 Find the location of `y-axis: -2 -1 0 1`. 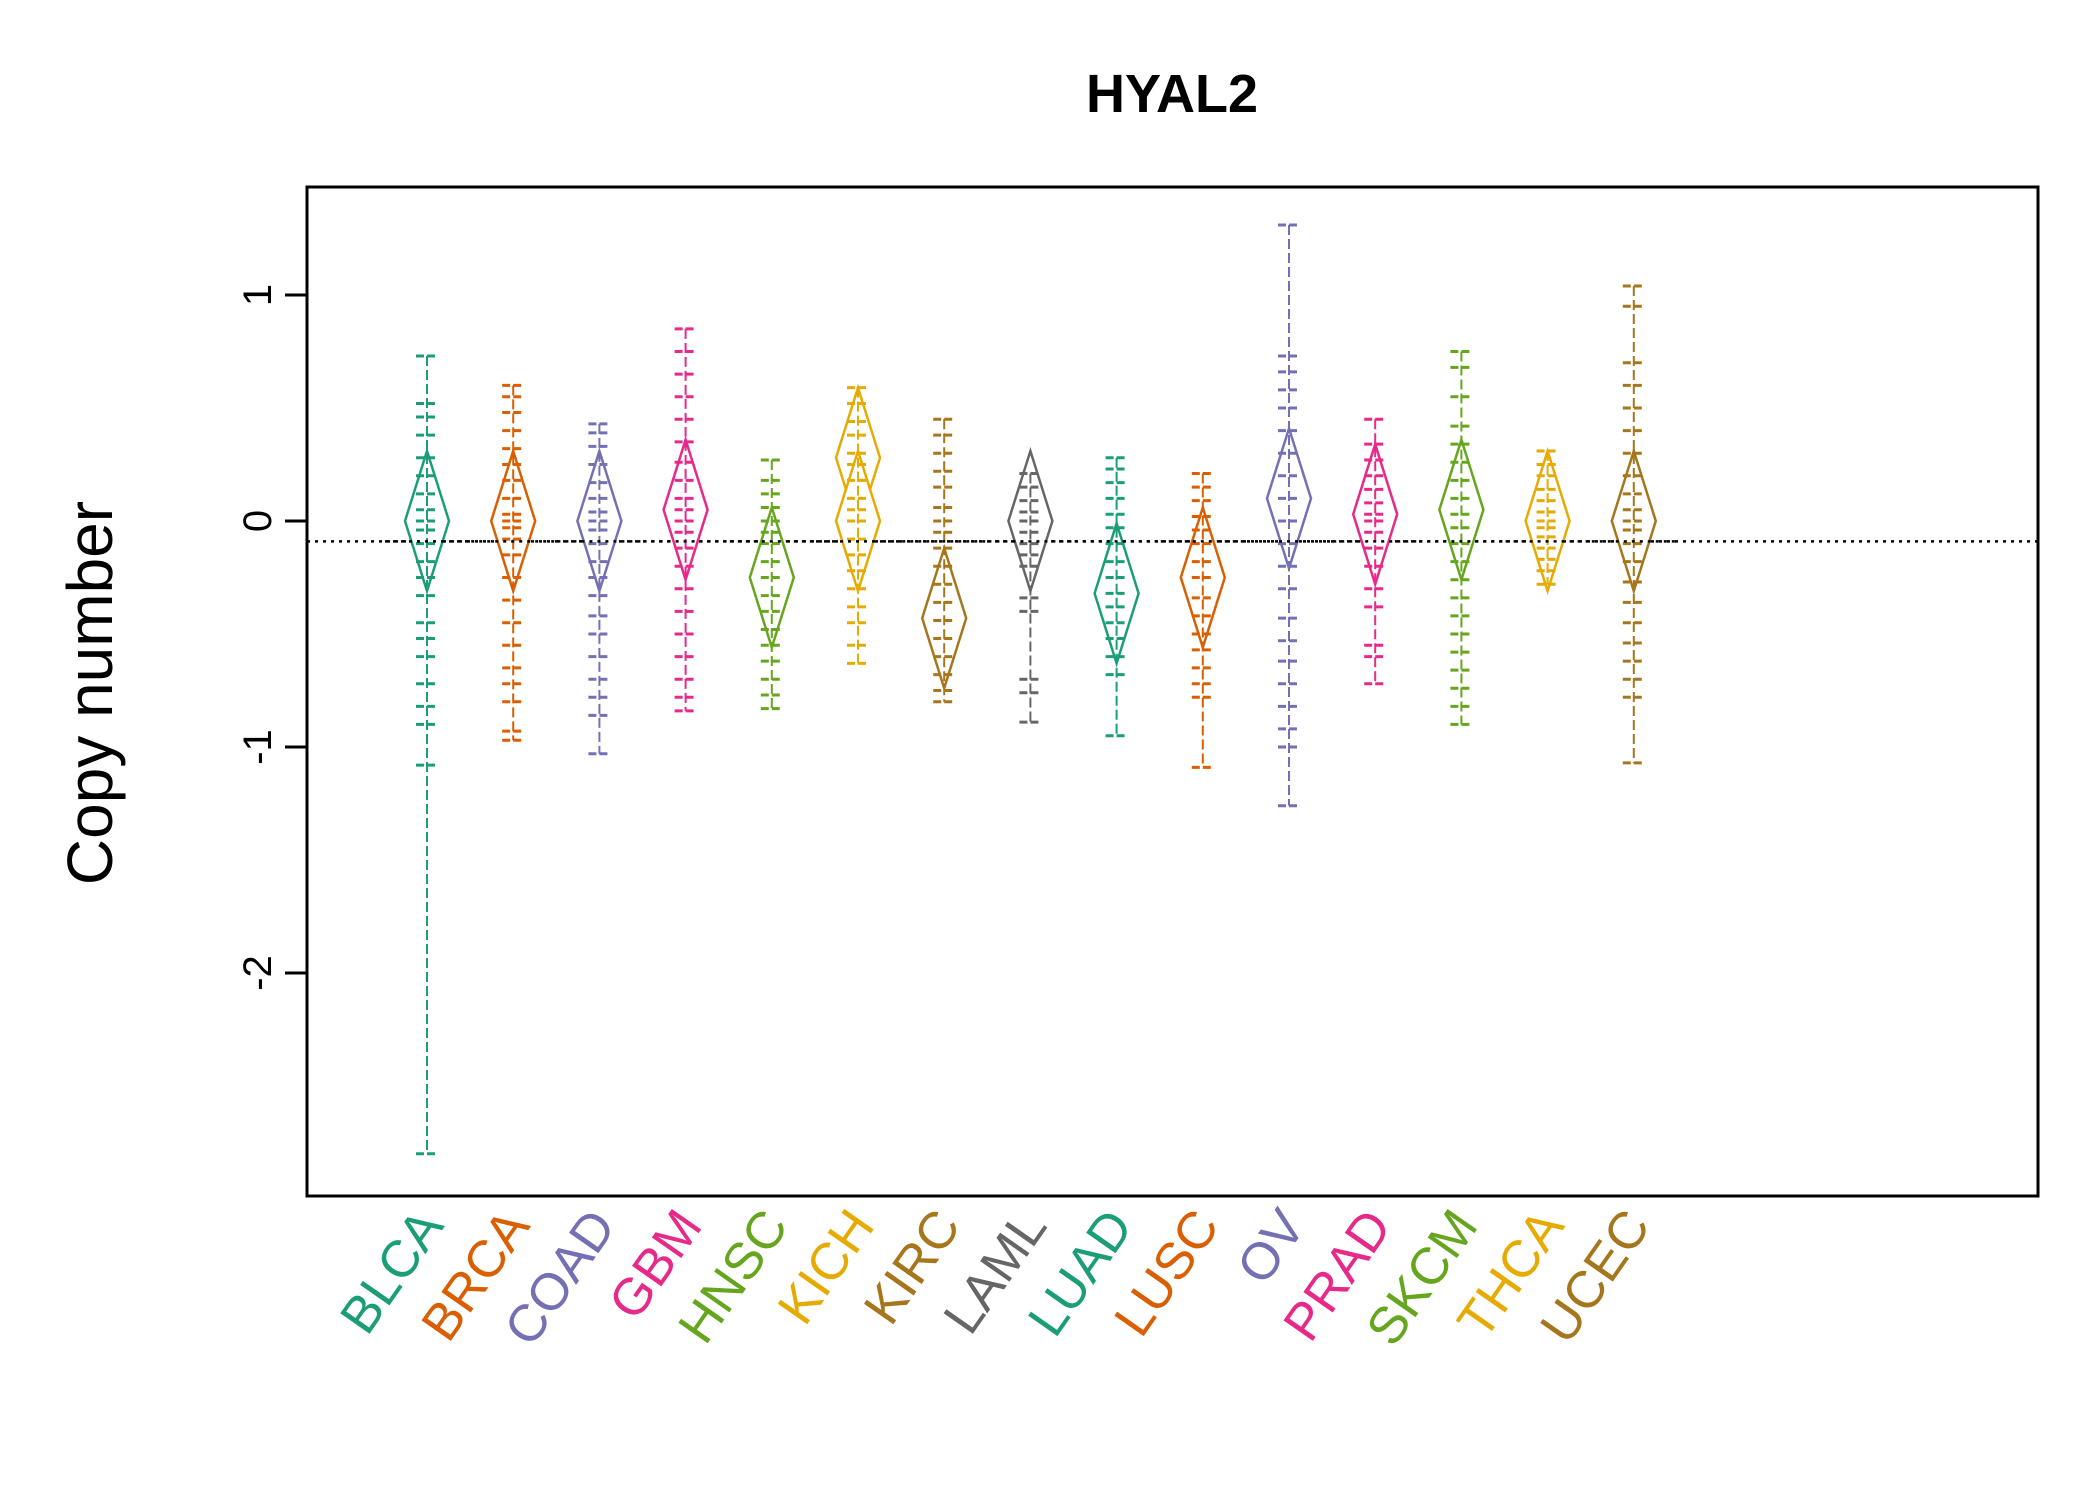

y-axis: -2 -1 0 1 is located at coordinates (271, 637).